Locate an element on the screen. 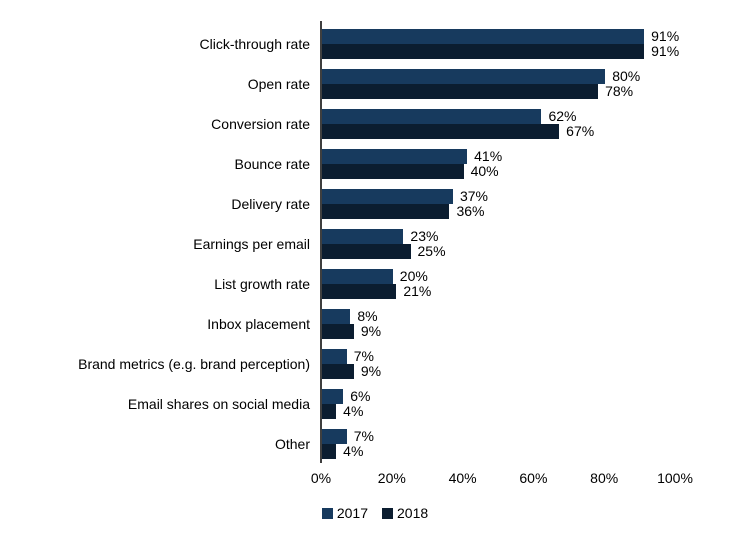  chart-row: List growth rate 20% 21% is located at coordinates (375, 284).